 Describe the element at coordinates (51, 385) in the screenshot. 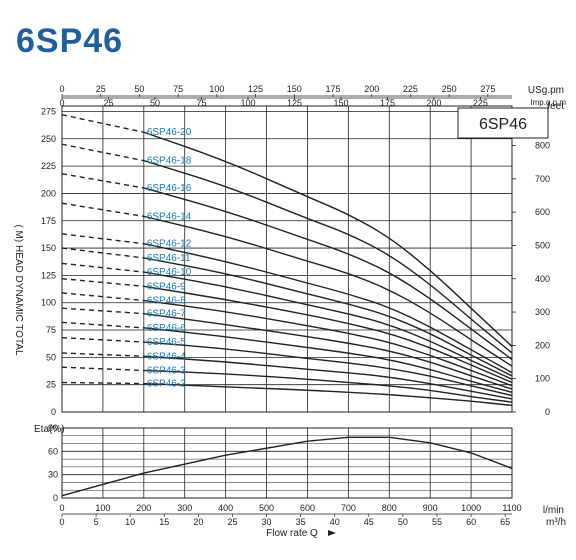

I see `y-tick-label: 25` at that location.